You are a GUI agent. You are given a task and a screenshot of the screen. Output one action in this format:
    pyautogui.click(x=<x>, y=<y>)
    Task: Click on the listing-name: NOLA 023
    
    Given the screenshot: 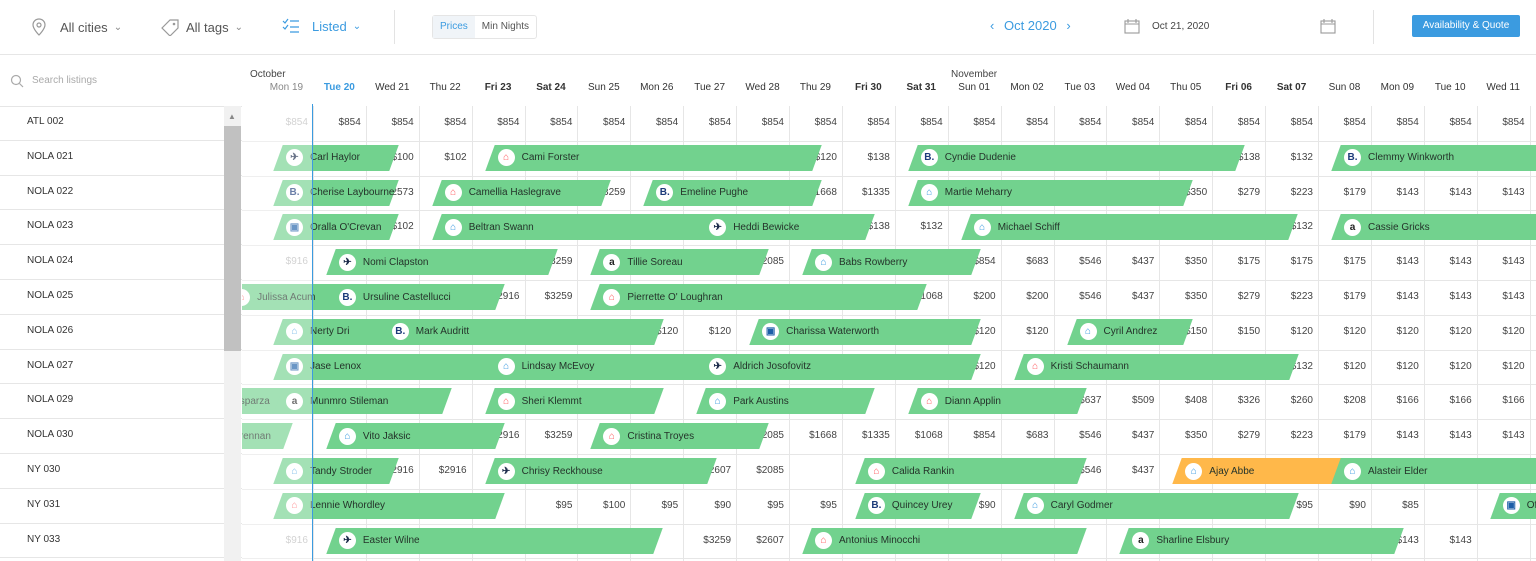 What is the action you would take?
    pyautogui.click(x=121, y=228)
    